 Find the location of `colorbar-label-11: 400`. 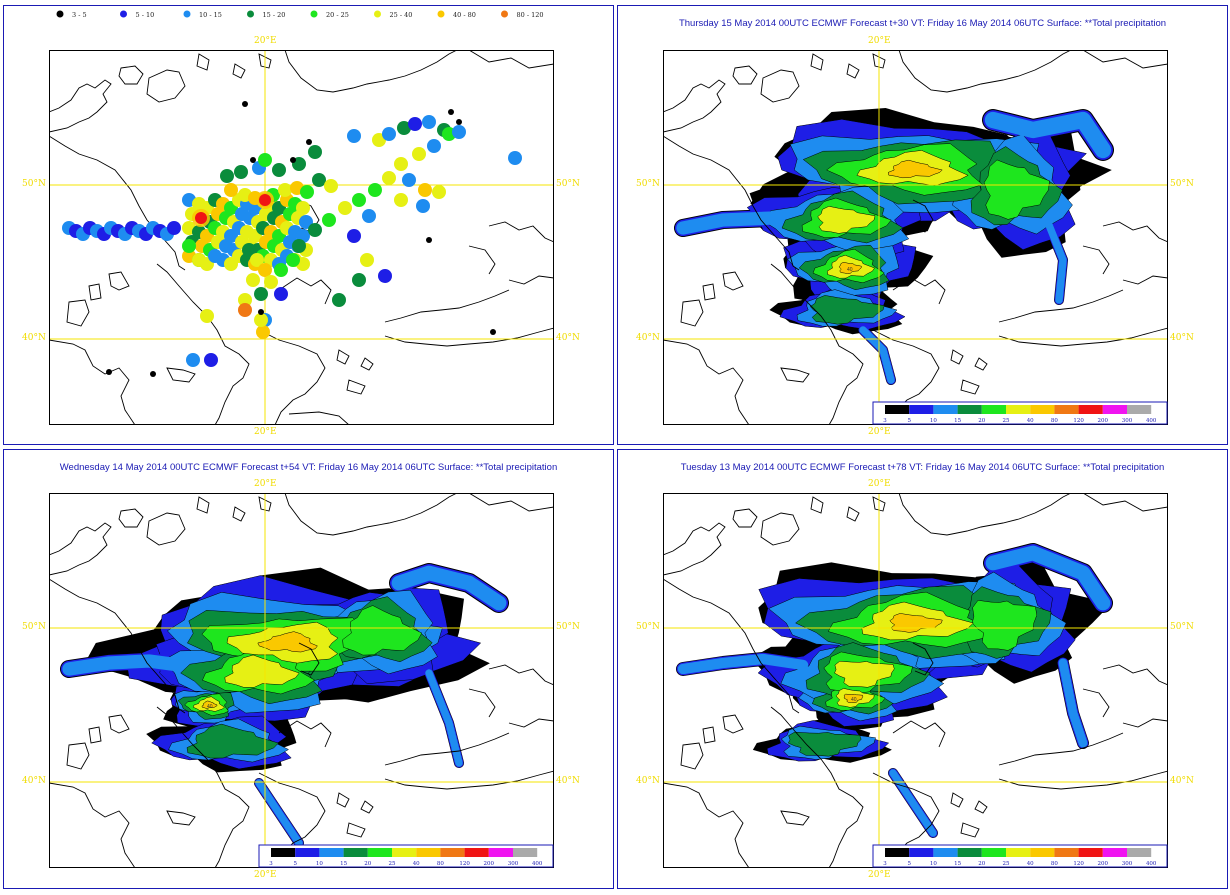

colorbar-label-11: 400 is located at coordinates (1151, 421).